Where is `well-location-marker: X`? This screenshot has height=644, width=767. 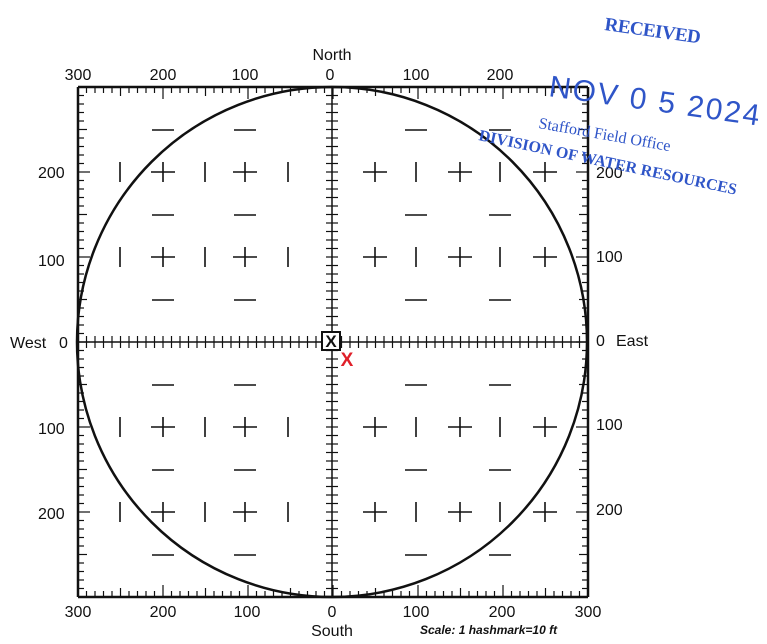
well-location-marker: X is located at coordinates (331, 341).